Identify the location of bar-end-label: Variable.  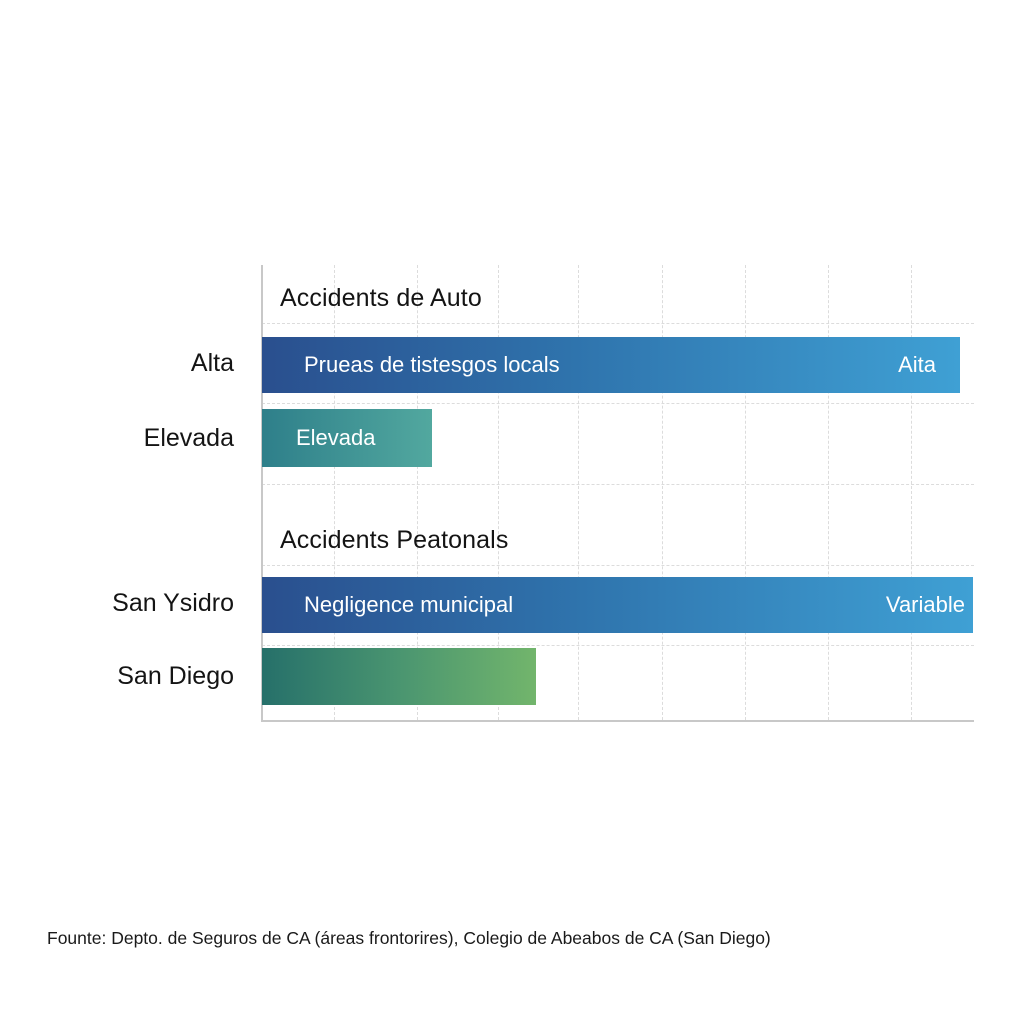
(925, 604).